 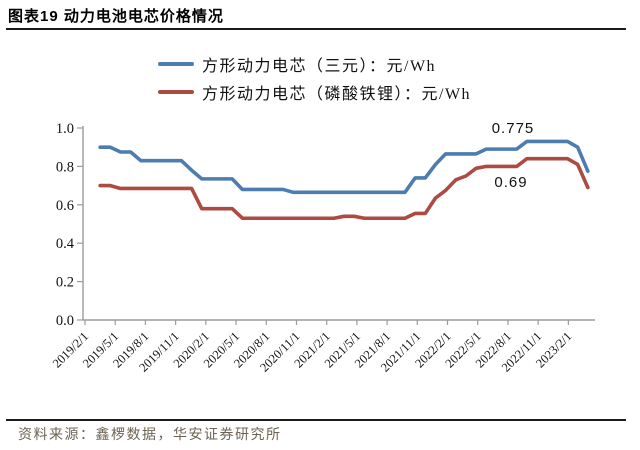 What do you see at coordinates (319, 66) in the screenshot?
I see `legend-label-ternary: 方形动力电芯（三元）：元/Wh` at bounding box center [319, 66].